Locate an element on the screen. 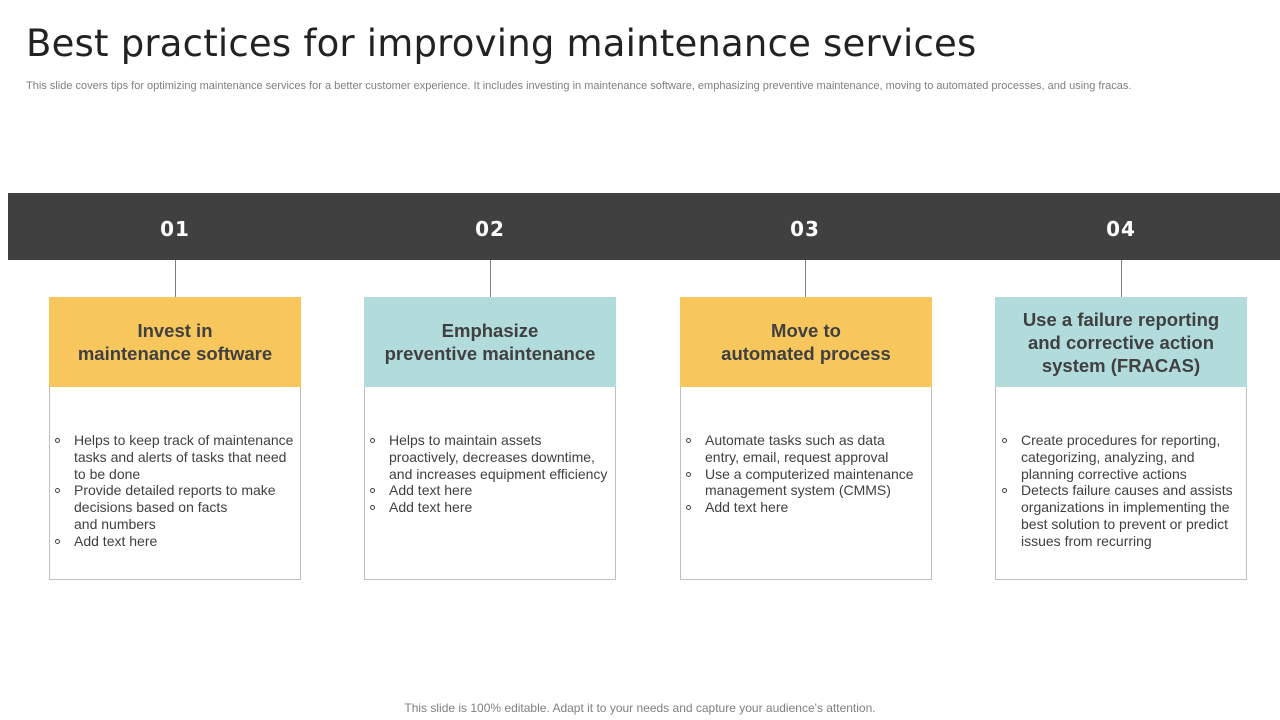 This screenshot has width=1280, height=720. step-heading-2: Emphasize preventive maintenance is located at coordinates (490, 342).